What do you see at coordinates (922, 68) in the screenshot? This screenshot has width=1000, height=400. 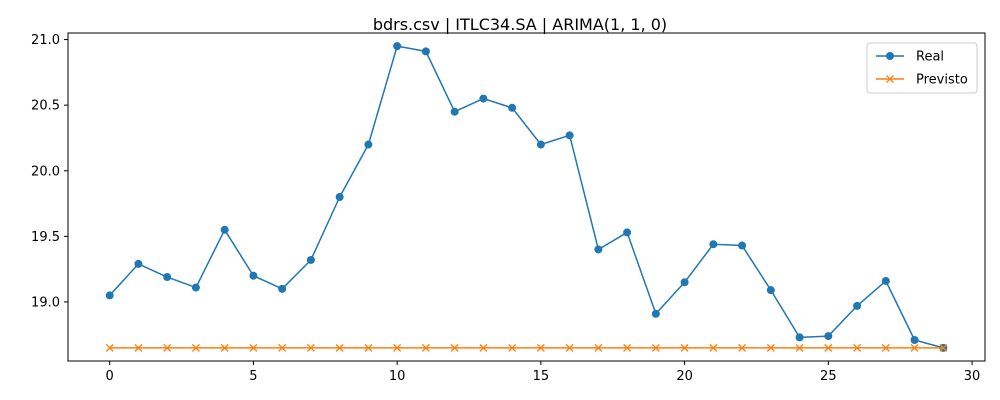 I see `legend: Real Previsto` at bounding box center [922, 68].